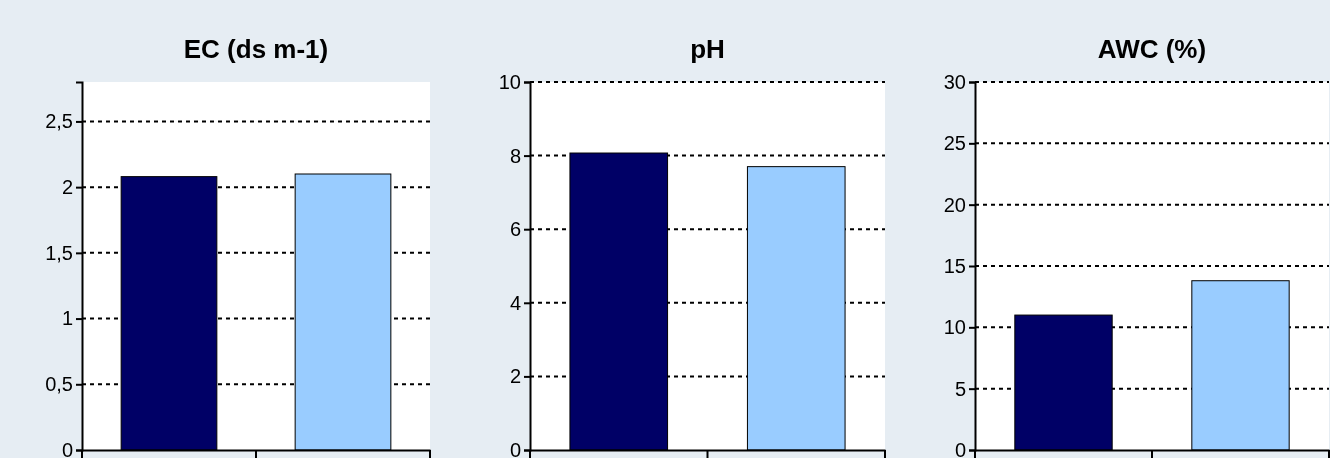  I want to click on y-tick-label: 15, so click(954, 265).